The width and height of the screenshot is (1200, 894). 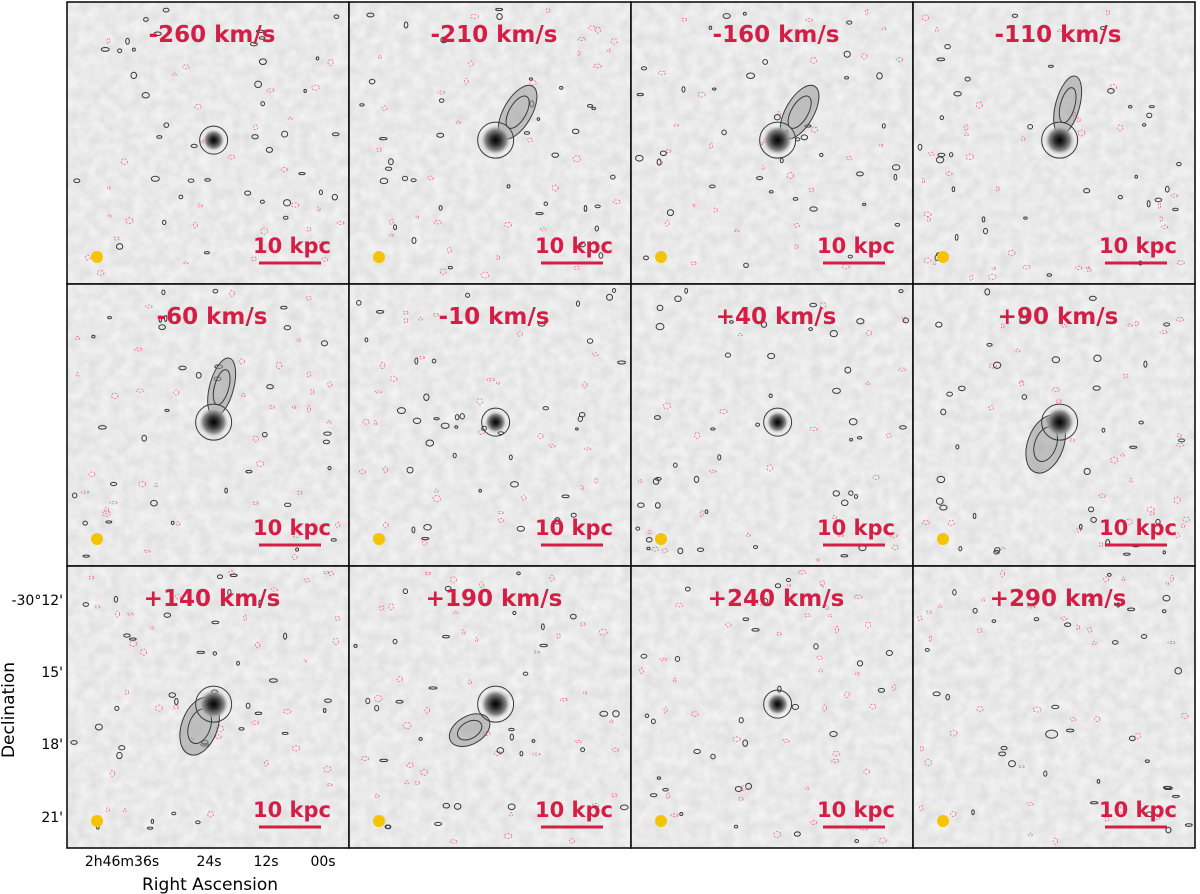 What do you see at coordinates (490, 707) in the screenshot?
I see `channel-panel: +190 km/s 10 kpc` at bounding box center [490, 707].